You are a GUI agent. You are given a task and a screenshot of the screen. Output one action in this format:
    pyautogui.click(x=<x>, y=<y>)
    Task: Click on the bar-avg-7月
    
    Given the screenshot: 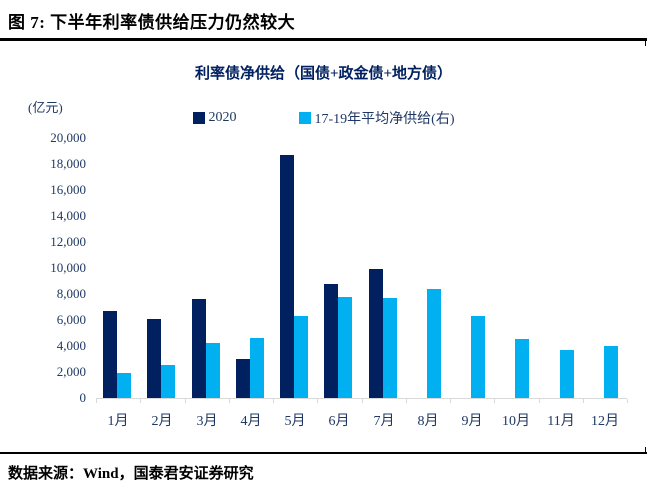 What is the action you would take?
    pyautogui.click(x=390, y=348)
    